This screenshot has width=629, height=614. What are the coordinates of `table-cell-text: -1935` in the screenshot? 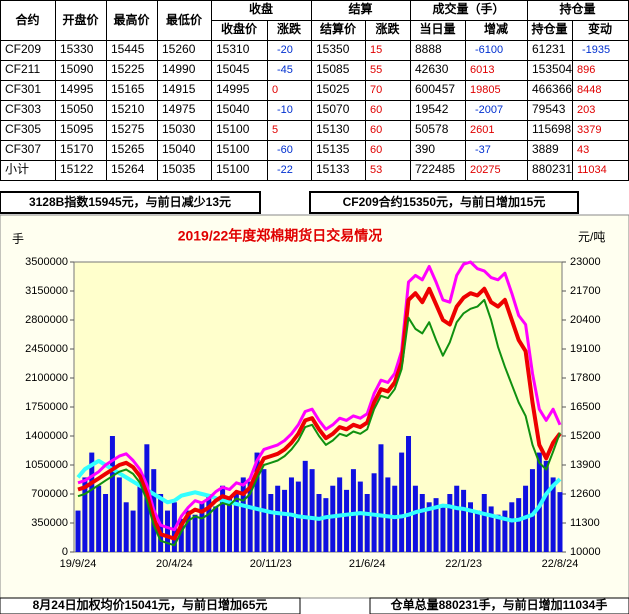 It's located at (596, 50).